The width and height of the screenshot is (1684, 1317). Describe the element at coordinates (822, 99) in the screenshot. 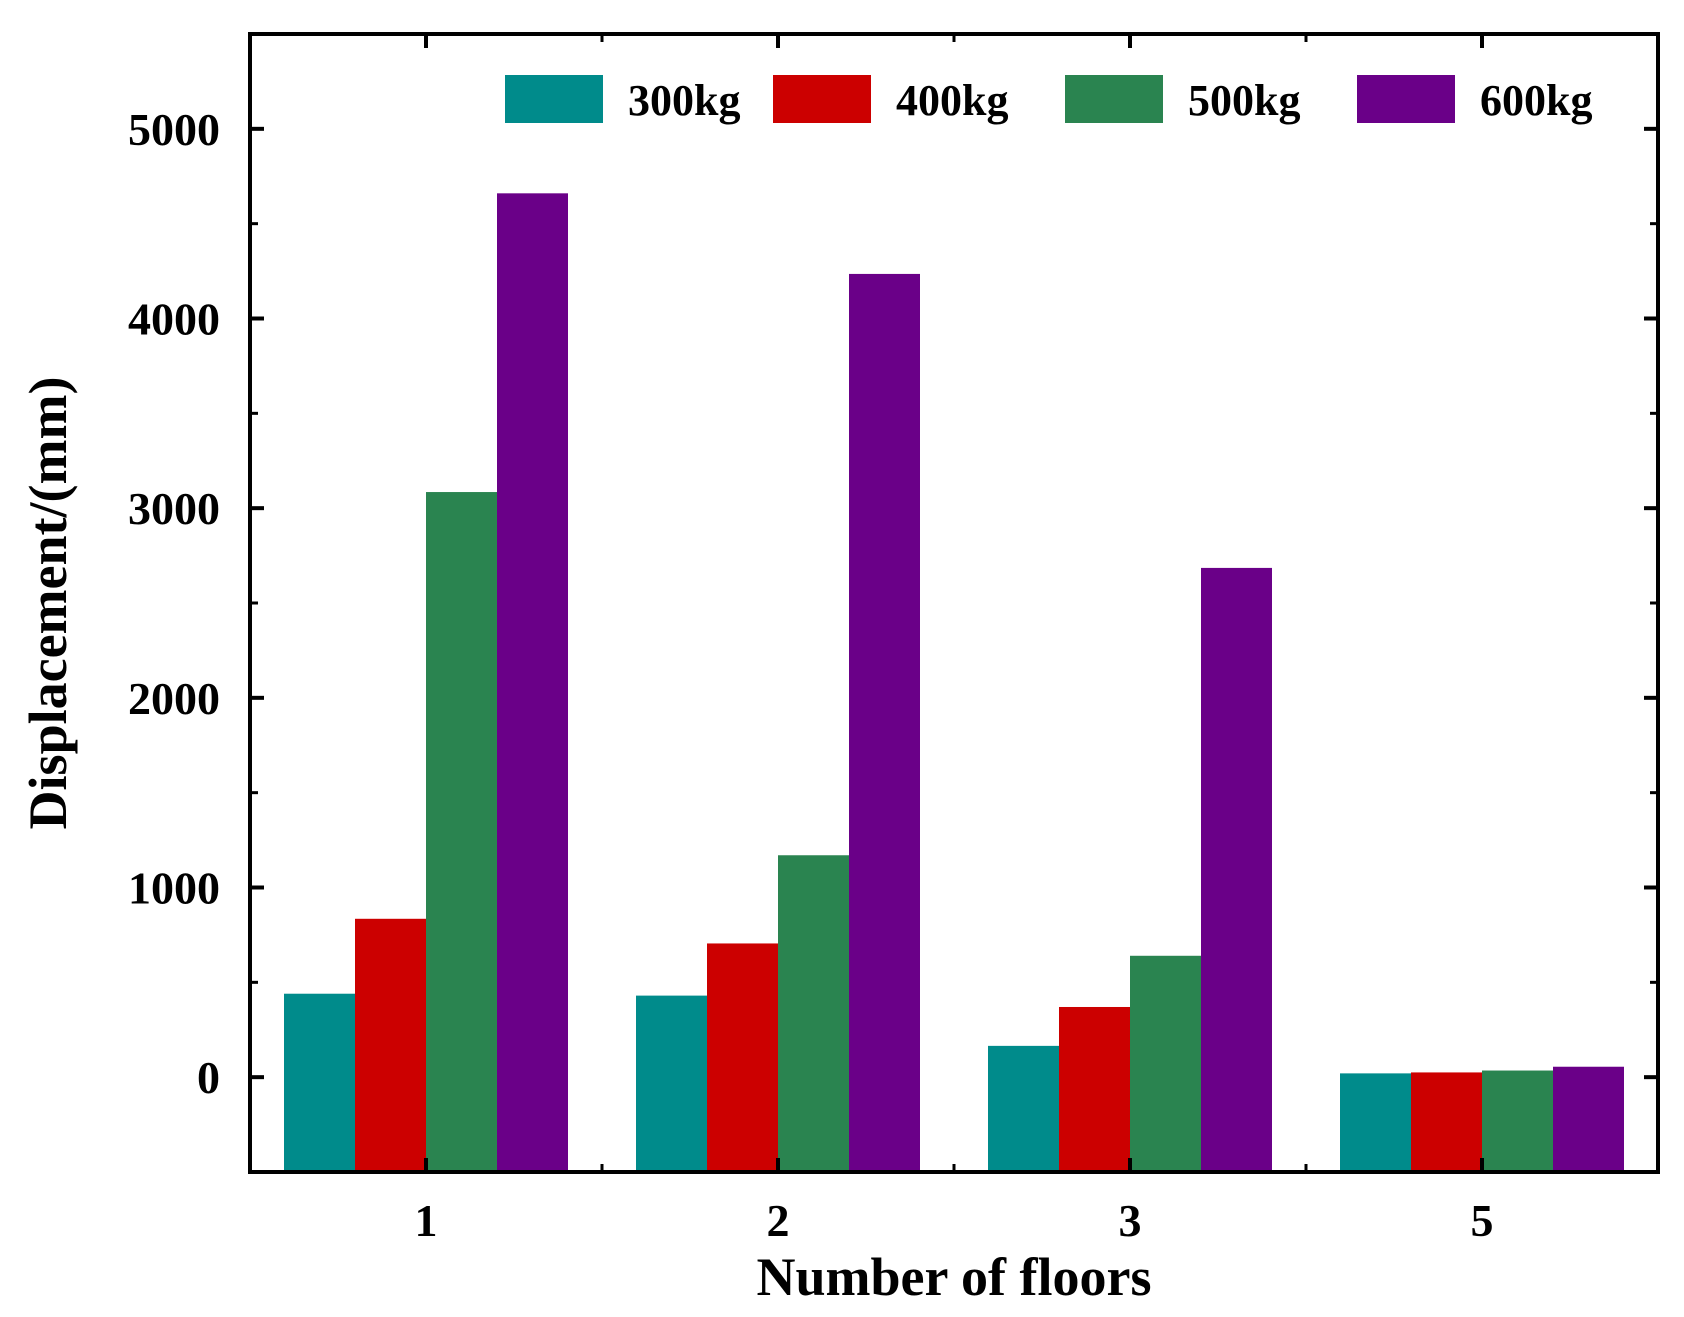

I see `legend-swatch-400kg` at that location.